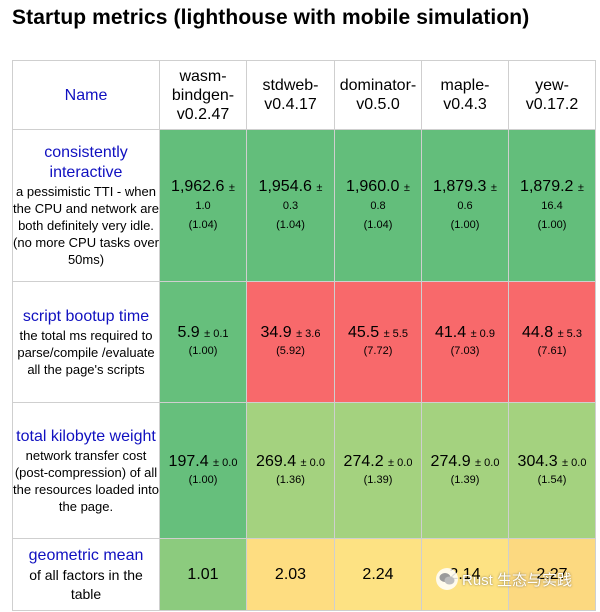  What do you see at coordinates (465, 95) in the screenshot?
I see `column-header-maple: maple-v0.4.3` at bounding box center [465, 95].